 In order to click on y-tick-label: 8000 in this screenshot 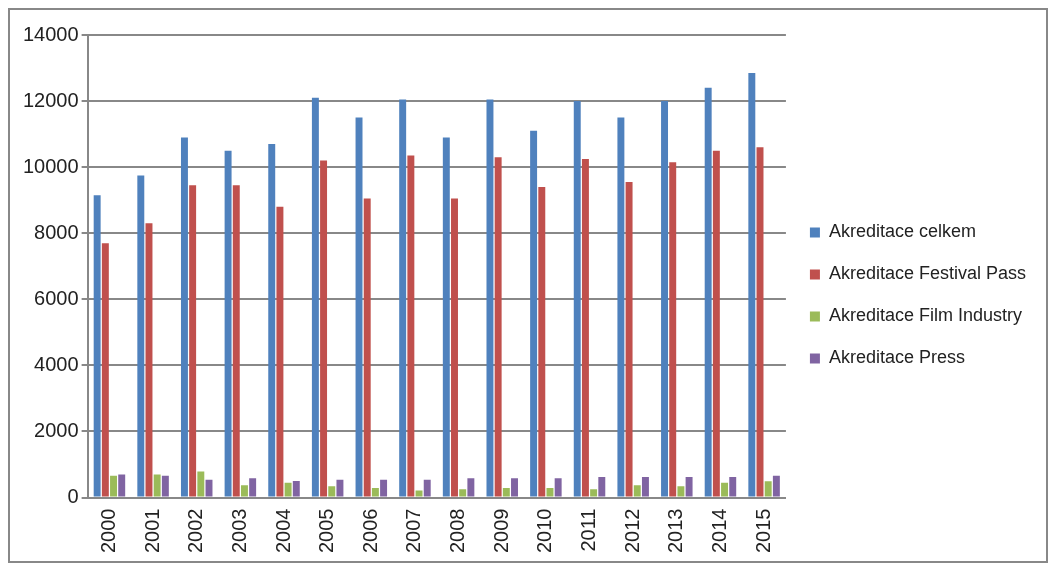, I will do `click(56, 231)`.